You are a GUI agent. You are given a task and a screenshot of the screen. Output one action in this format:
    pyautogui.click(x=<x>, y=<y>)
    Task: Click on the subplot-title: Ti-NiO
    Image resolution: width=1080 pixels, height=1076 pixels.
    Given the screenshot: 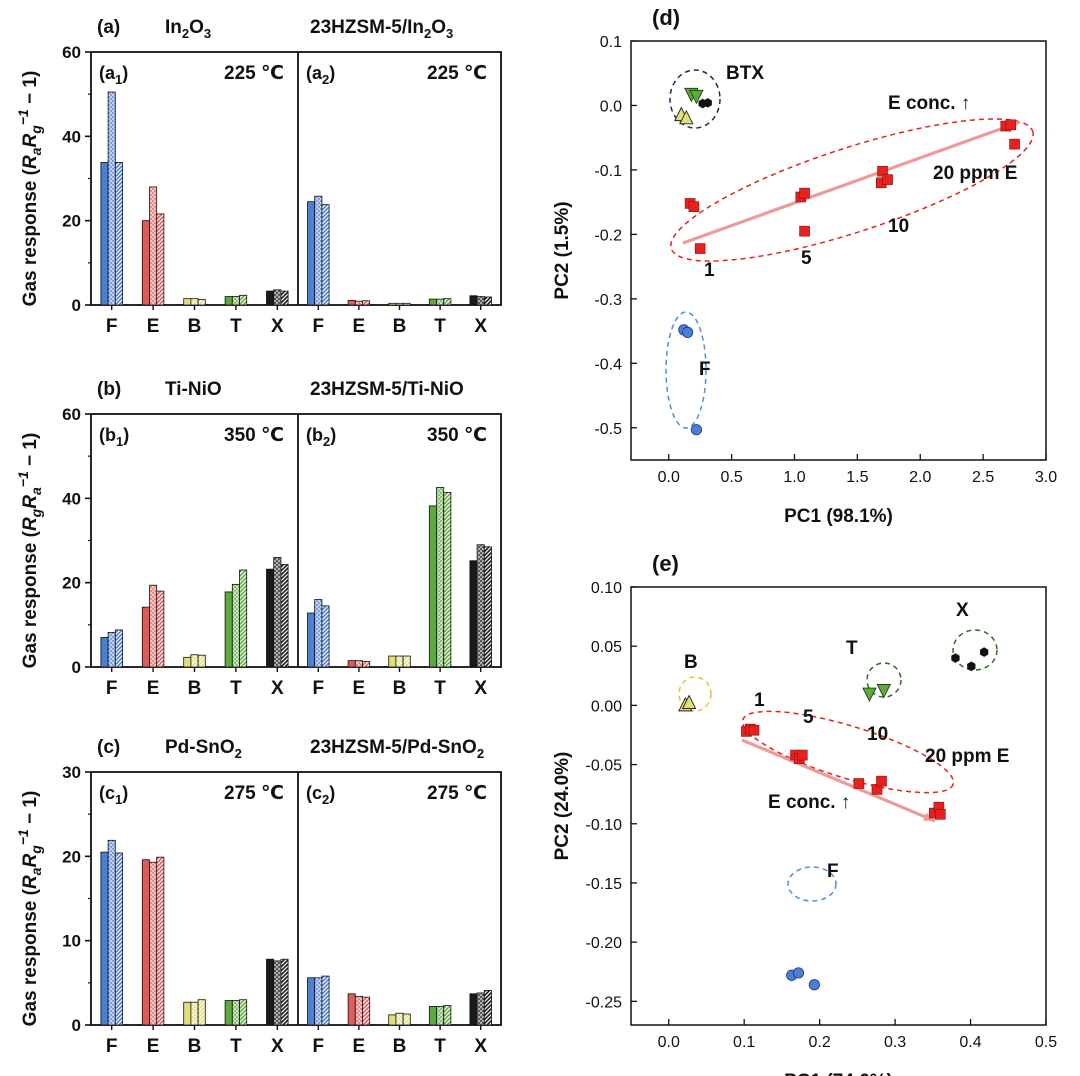 What is the action you would take?
    pyautogui.click(x=193, y=389)
    